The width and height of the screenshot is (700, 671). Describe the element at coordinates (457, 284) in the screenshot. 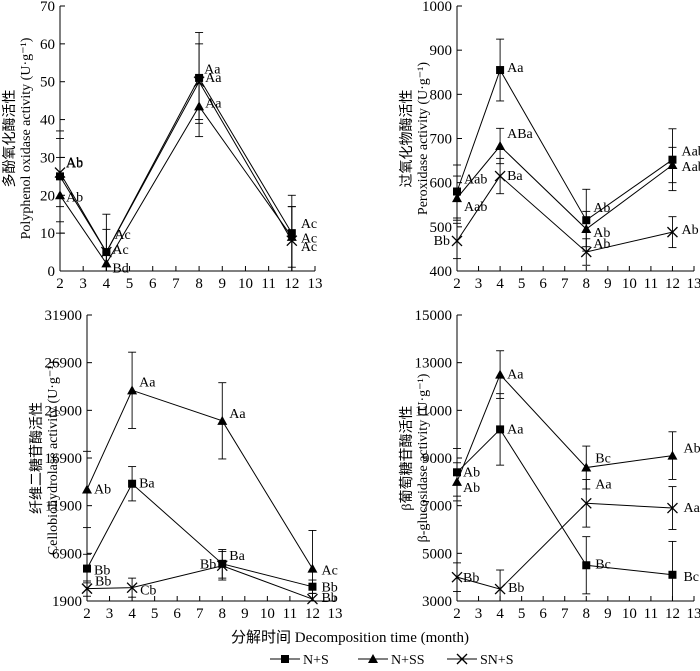

I see `x-tick-label: 2` at that location.